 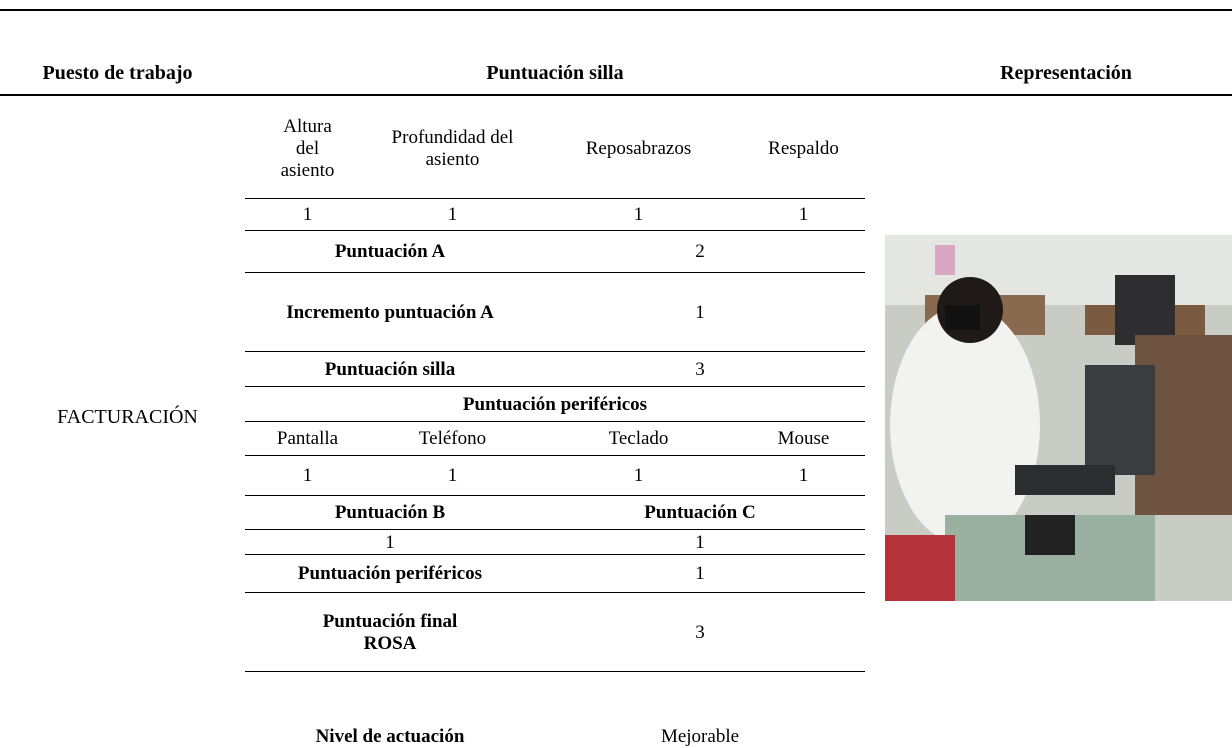 I want to click on table-cell: 2, so click(x=700, y=252).